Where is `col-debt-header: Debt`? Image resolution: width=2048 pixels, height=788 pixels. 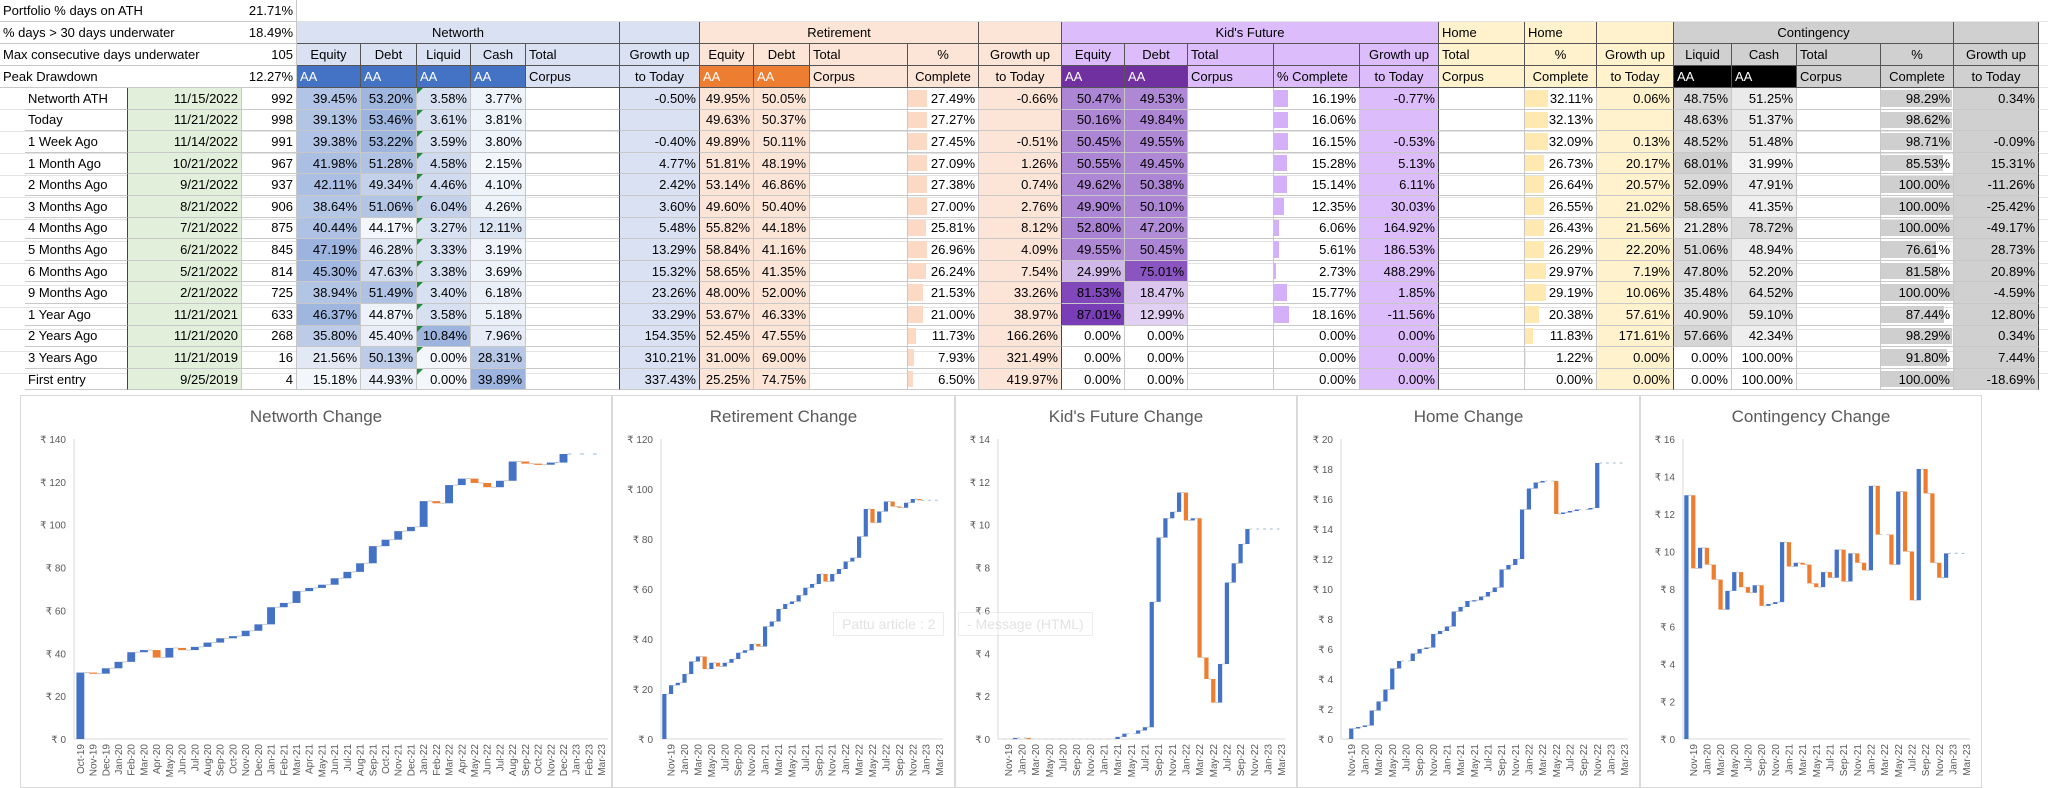
col-debt-header: Debt is located at coordinates (1156, 55).